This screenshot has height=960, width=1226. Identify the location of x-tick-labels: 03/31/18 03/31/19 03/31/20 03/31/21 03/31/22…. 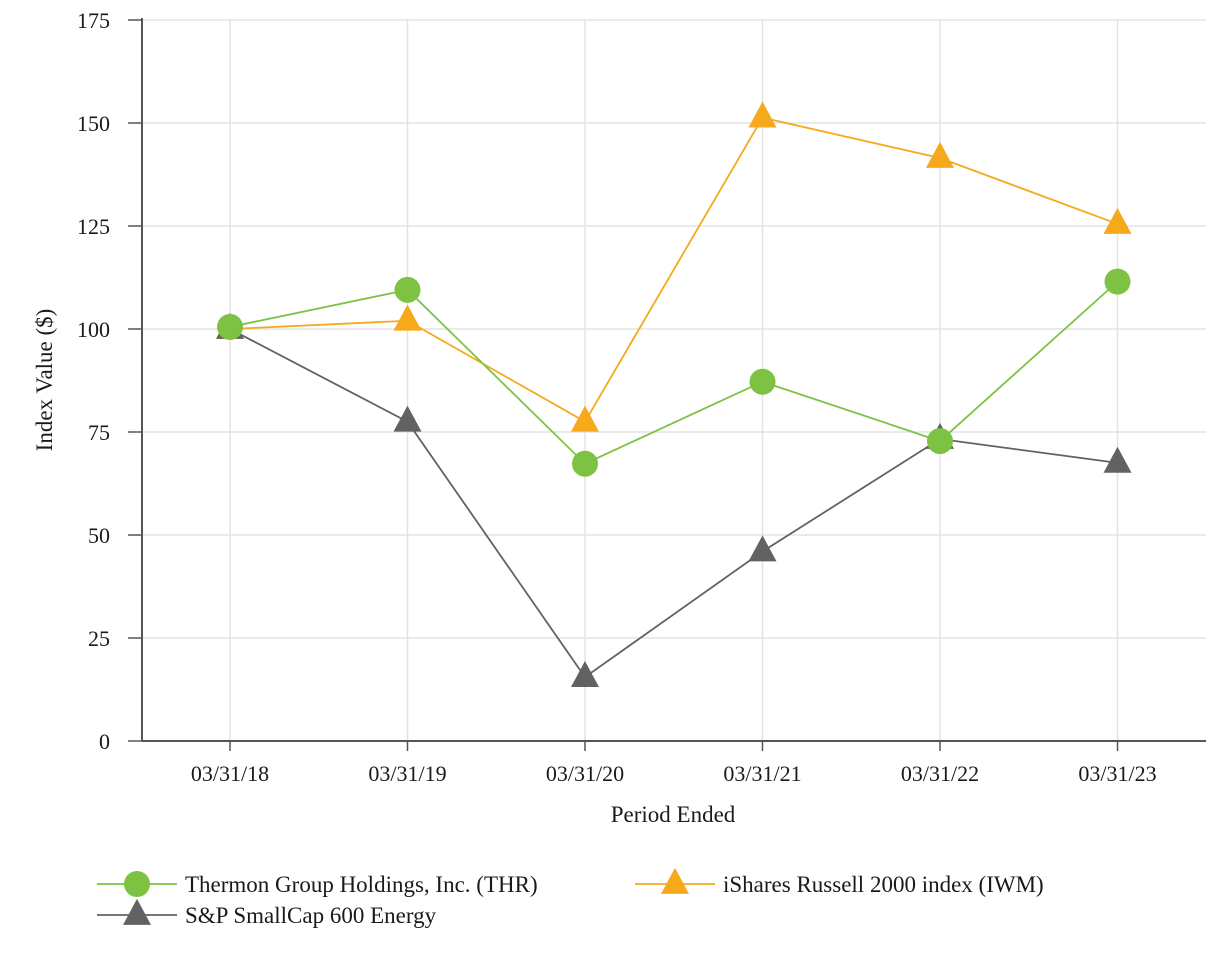
(674, 773).